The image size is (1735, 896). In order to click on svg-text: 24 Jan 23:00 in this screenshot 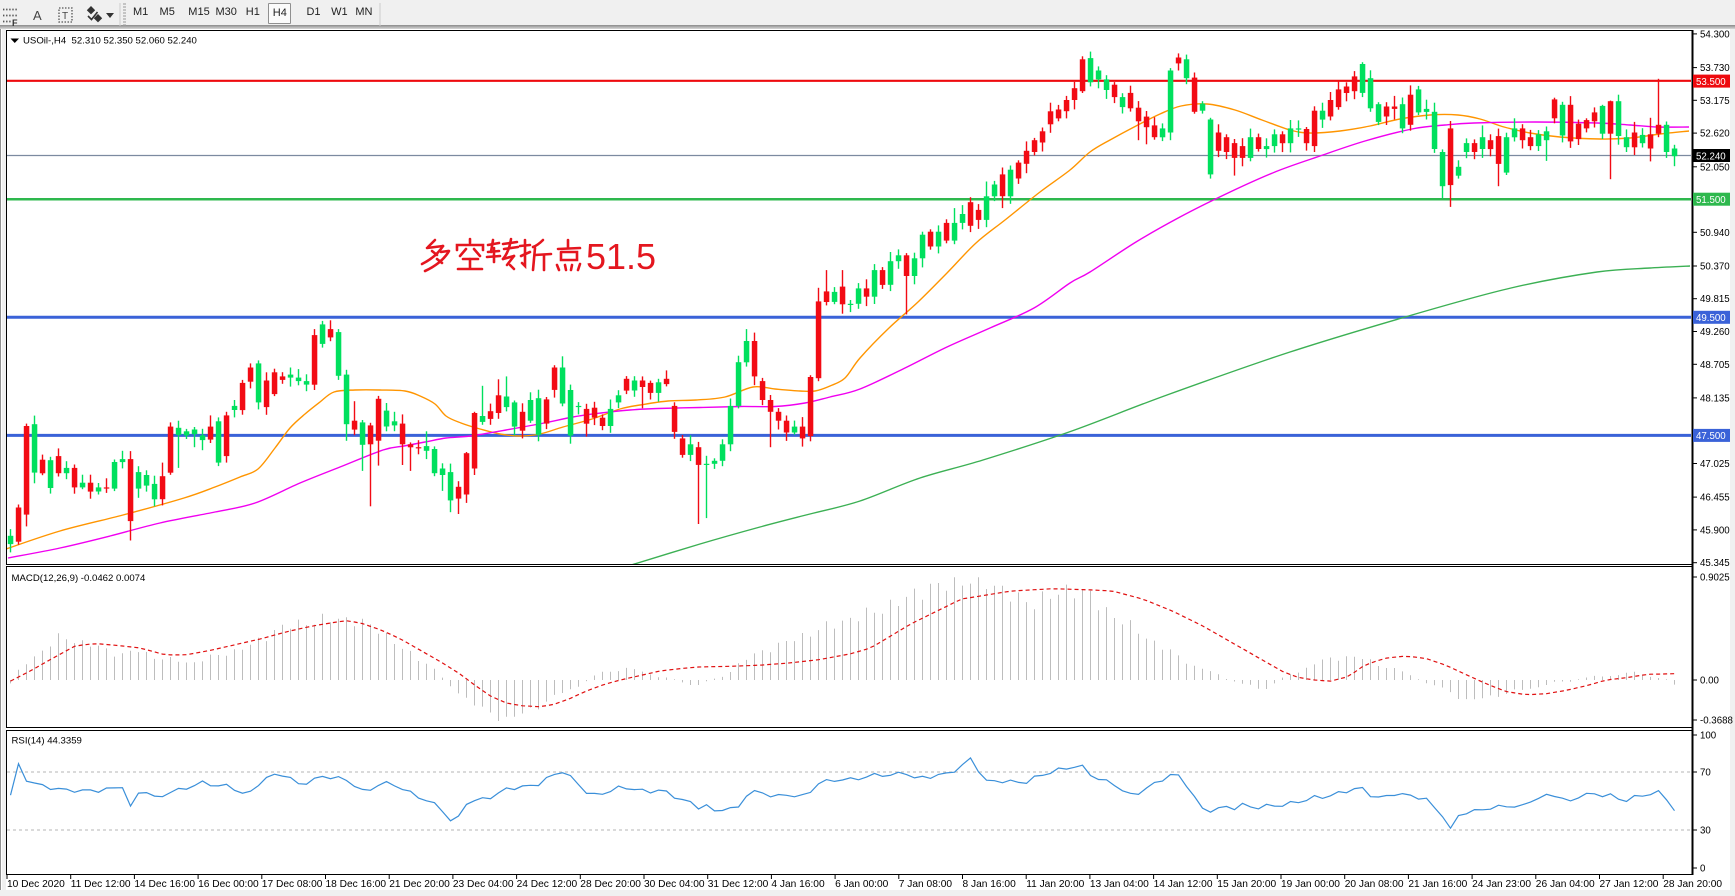, I will do `click(1501, 884)`.